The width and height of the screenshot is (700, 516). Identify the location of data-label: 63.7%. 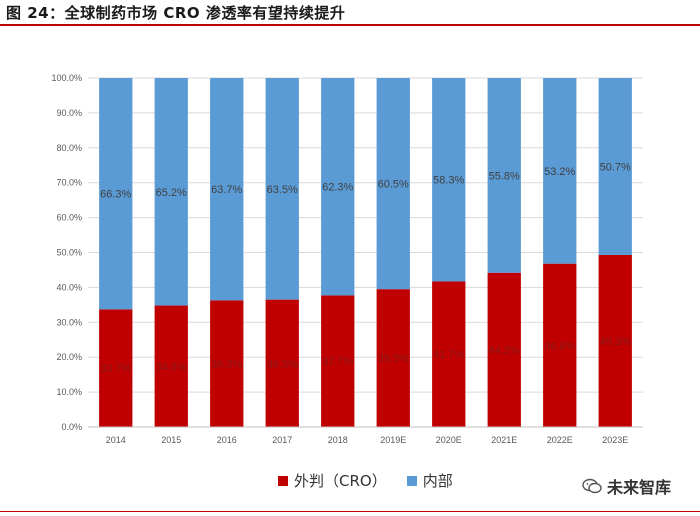
(226, 190).